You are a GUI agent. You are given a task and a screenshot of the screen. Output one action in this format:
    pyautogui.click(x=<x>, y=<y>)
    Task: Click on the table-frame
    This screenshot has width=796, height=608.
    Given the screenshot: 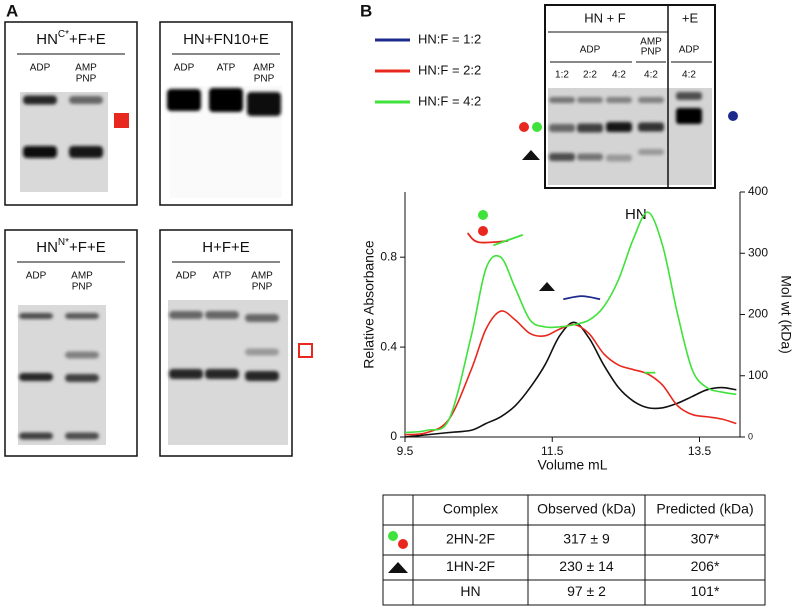 What is the action you would take?
    pyautogui.click(x=574, y=550)
    